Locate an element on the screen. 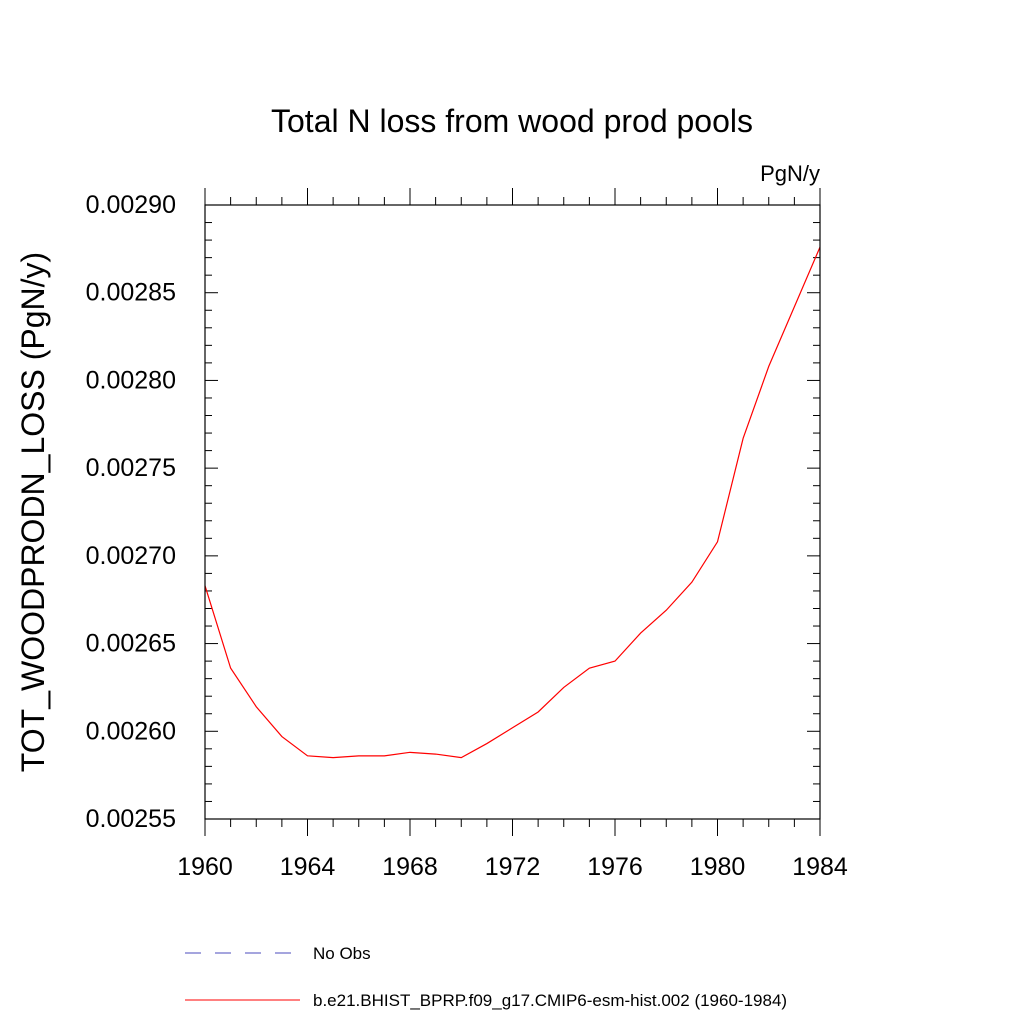 The image size is (1024, 1024). y-tick-label: 0.00260 is located at coordinates (131, 731).